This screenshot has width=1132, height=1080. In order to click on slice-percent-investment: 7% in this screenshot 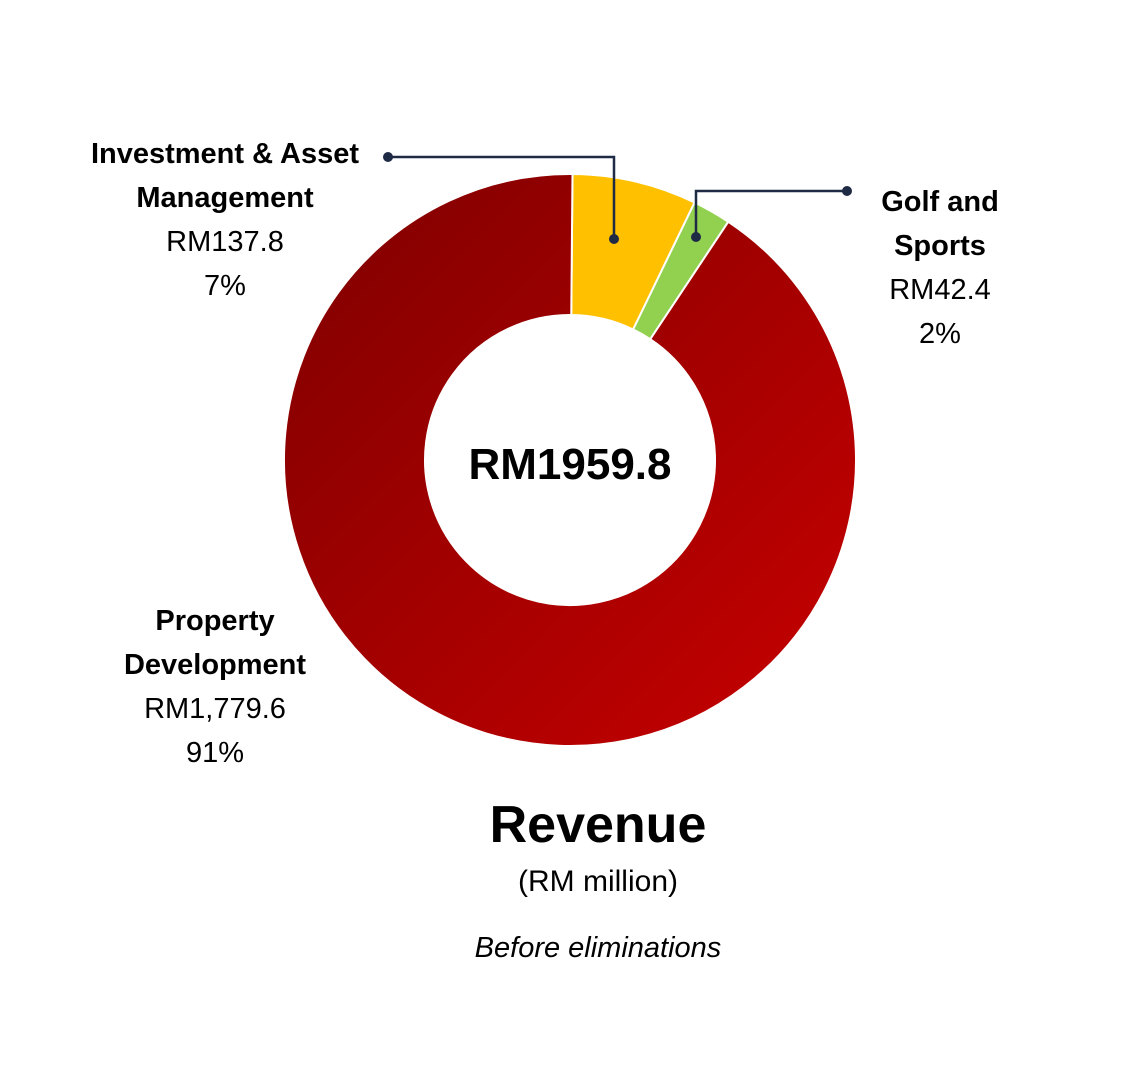, I will do `click(225, 286)`.